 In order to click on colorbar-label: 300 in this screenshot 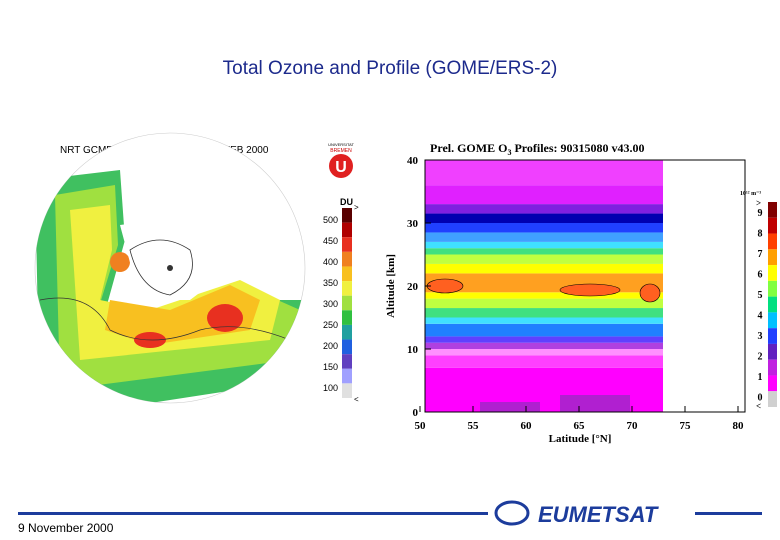, I will do `click(330, 304)`.